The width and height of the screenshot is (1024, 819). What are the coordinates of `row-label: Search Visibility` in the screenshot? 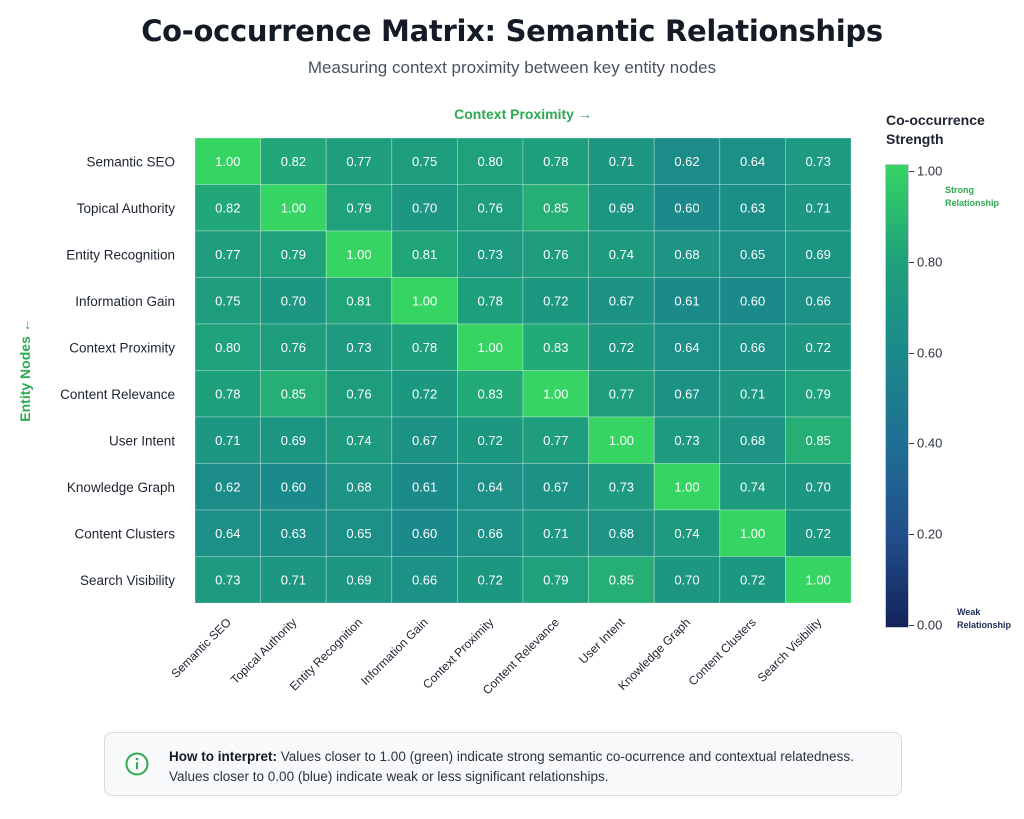 It's located at (127, 580).